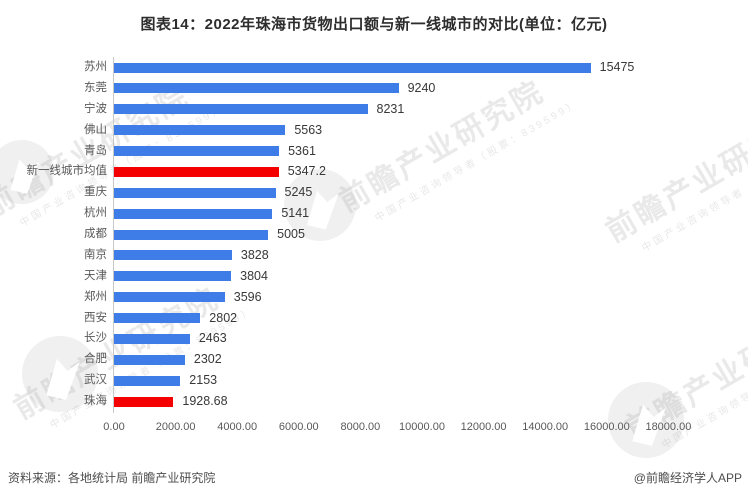 Image resolution: width=748 pixels, height=500 pixels. I want to click on category-label: 苏州, so click(95, 67).